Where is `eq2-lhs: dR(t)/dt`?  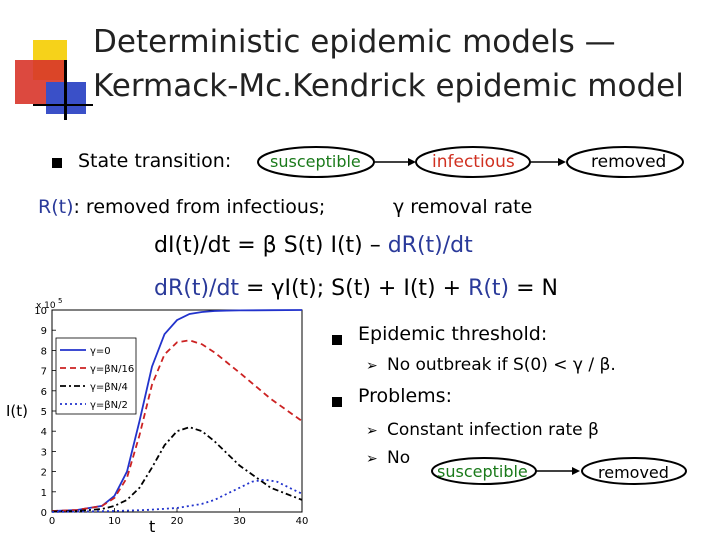 eq2-lhs: dR(t)/dt is located at coordinates (197, 288).